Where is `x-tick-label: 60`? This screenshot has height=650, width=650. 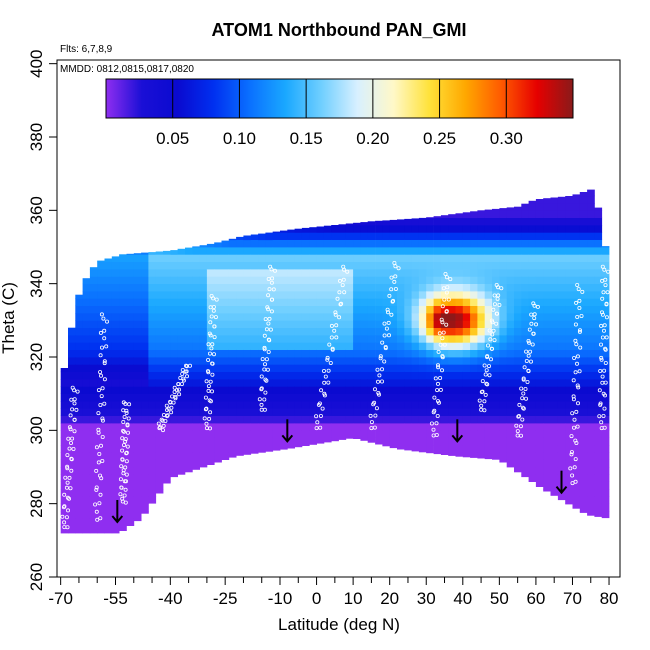 x-tick-label: 60 is located at coordinates (535, 598).